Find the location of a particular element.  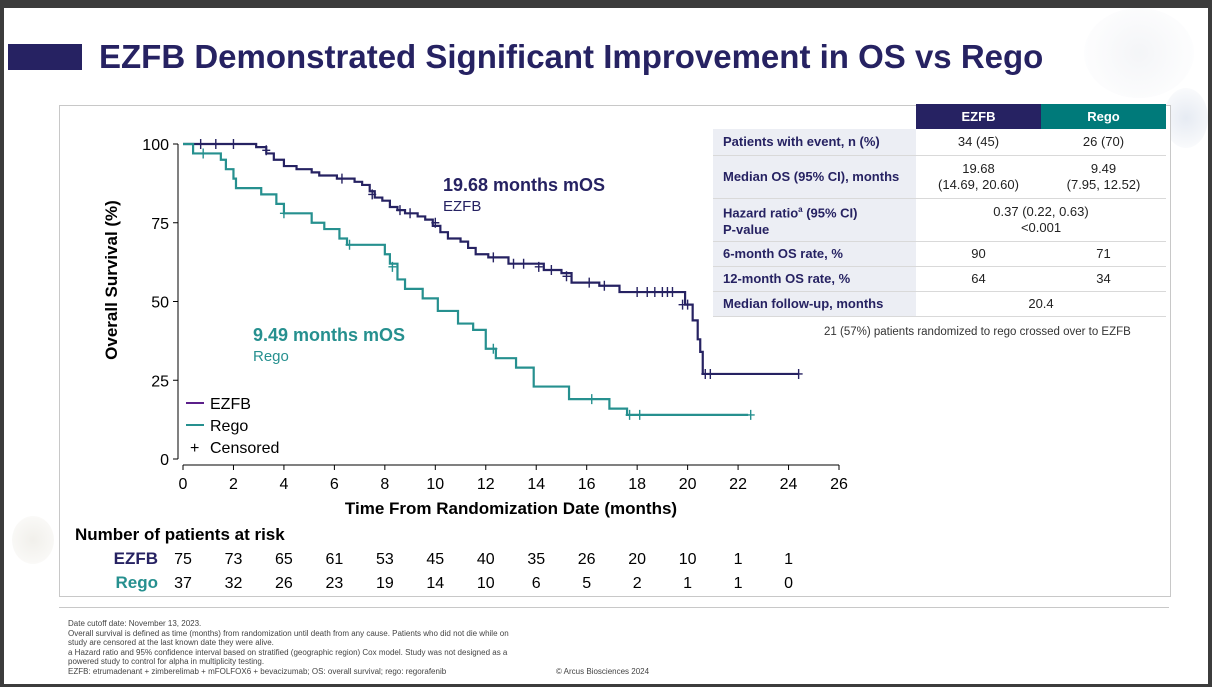

legend-rego-label: Rego is located at coordinates (229, 426).